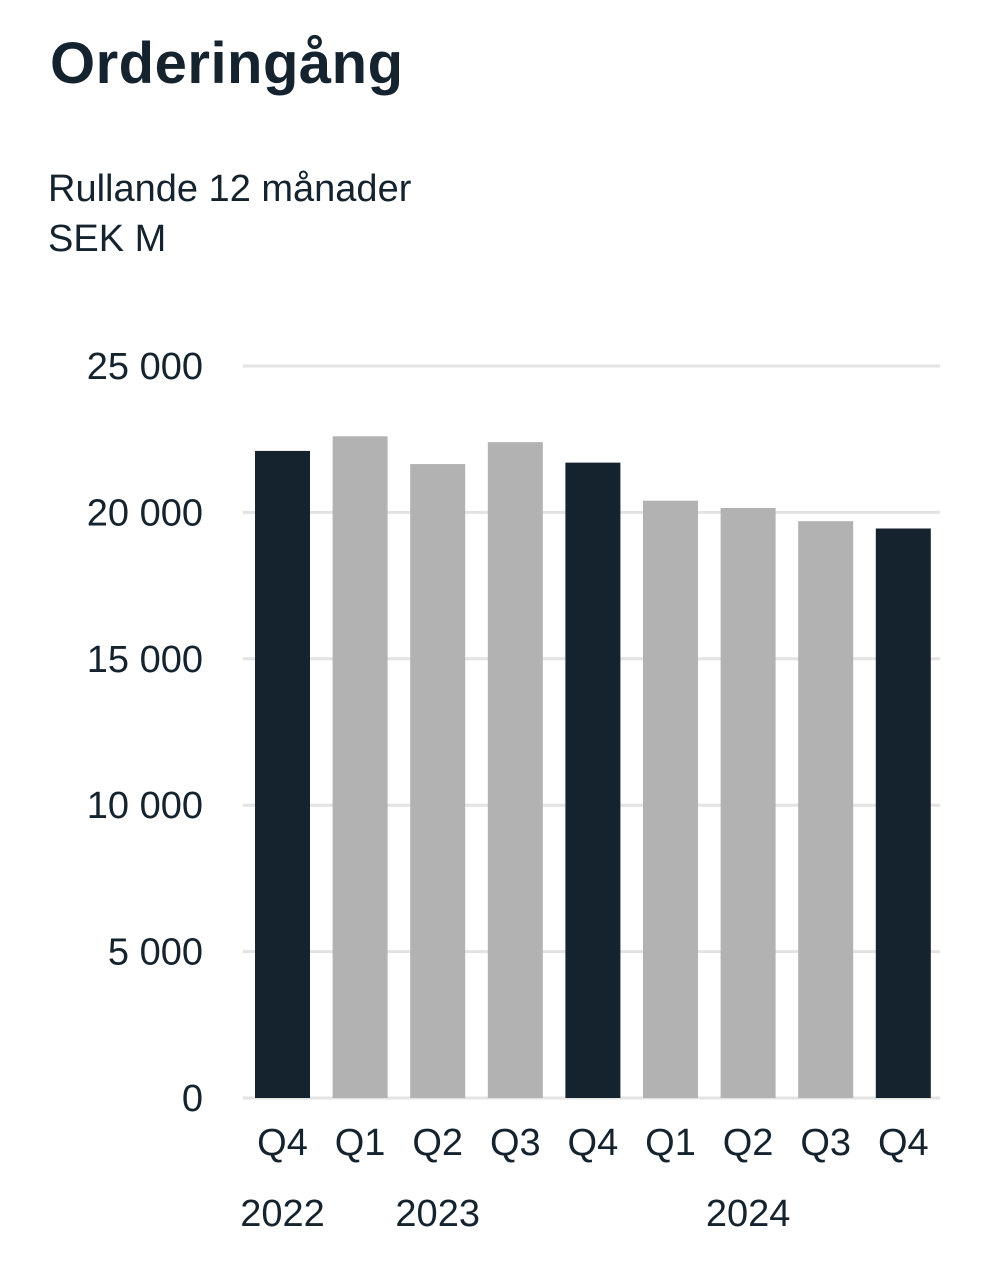 The width and height of the screenshot is (992, 1269). What do you see at coordinates (145, 513) in the screenshot?
I see `y-tick-label: 20 000` at bounding box center [145, 513].